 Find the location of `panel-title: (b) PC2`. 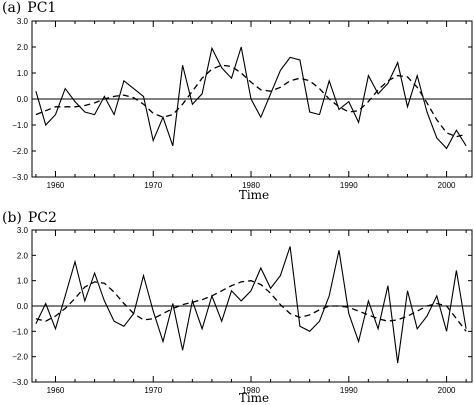

panel-title: (b) PC2 is located at coordinates (29, 218).